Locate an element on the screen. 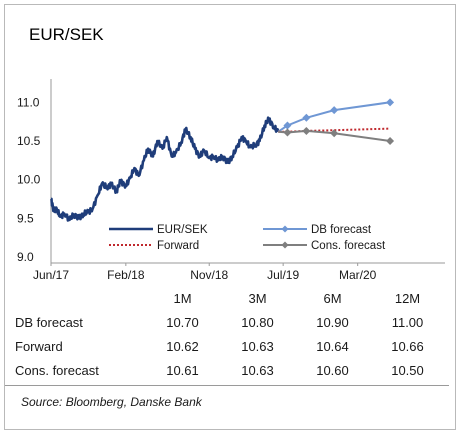 This screenshot has width=462, height=438. y-tick-label: 10.0 is located at coordinates (29, 180).